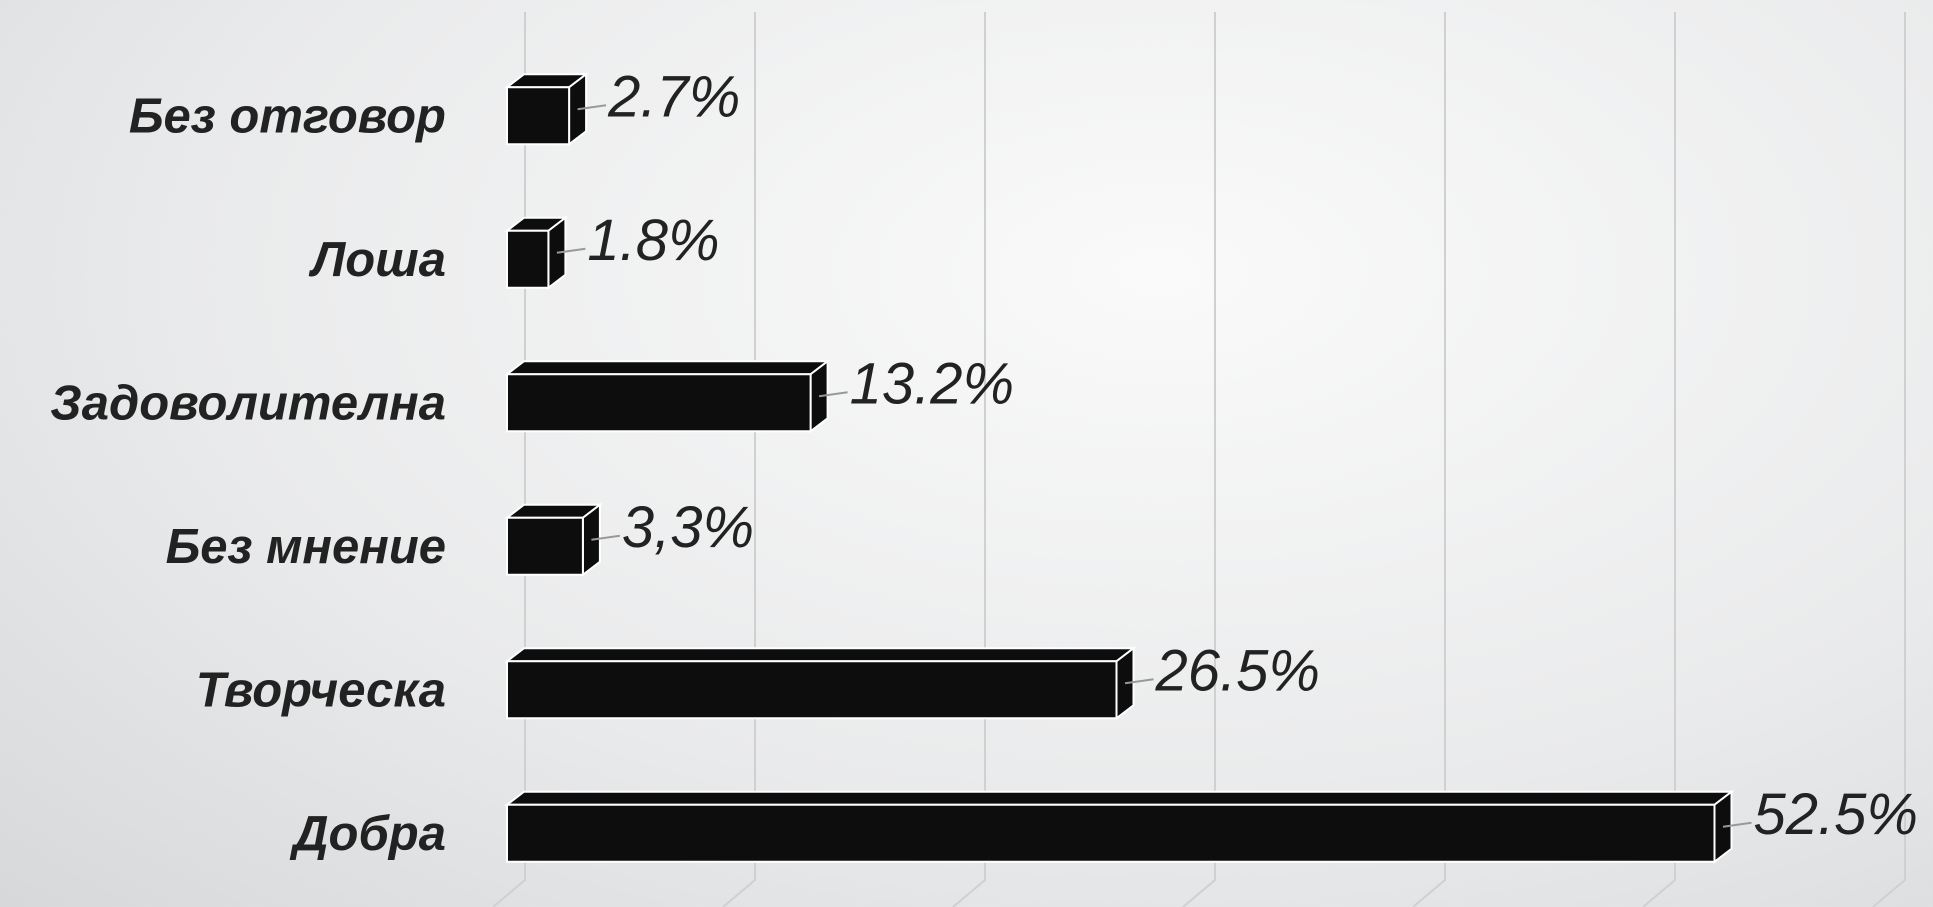  Describe the element at coordinates (367, 834) in the screenshot. I see `category-label: Добра` at that location.